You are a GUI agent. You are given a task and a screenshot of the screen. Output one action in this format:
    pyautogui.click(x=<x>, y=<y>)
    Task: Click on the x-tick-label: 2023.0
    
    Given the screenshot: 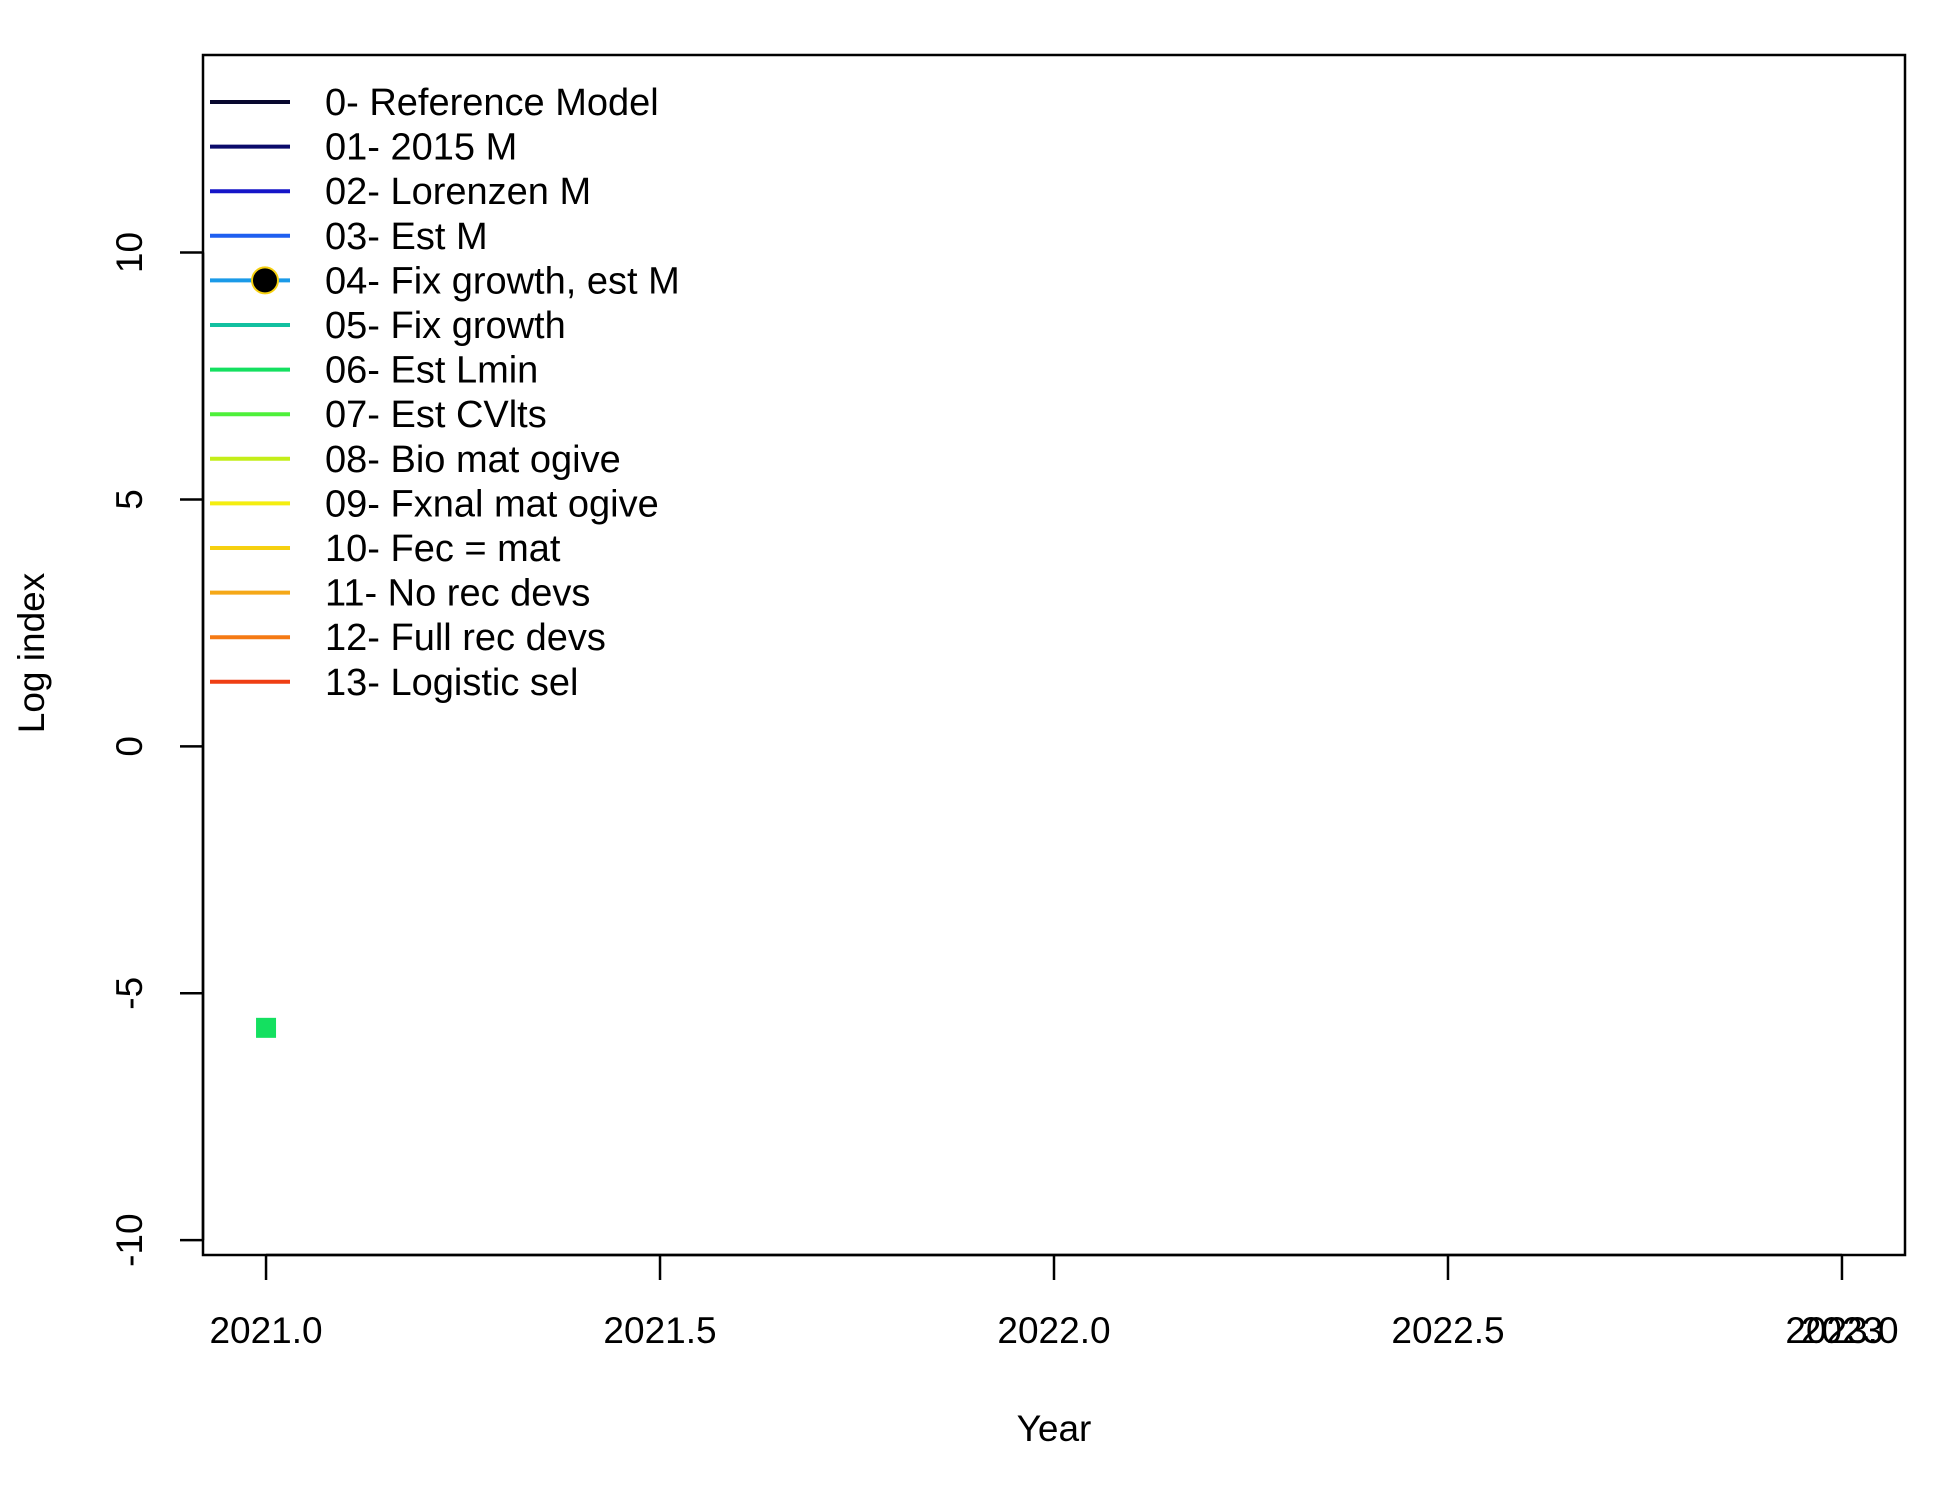 What is the action you would take?
    pyautogui.click(x=1841, y=1330)
    